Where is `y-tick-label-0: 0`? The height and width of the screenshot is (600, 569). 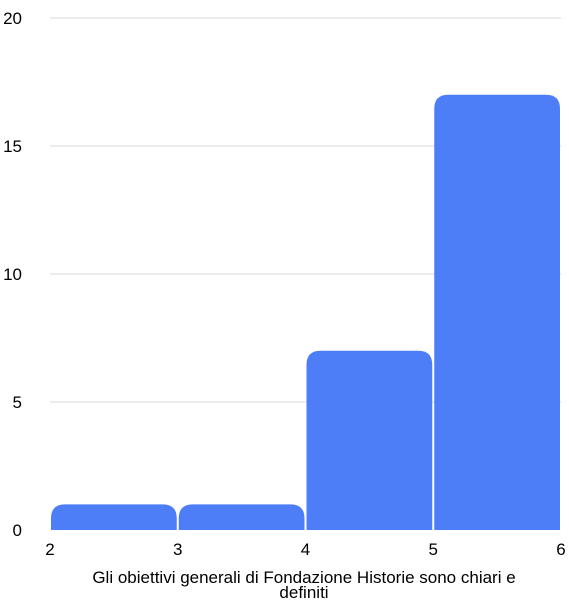
y-tick-label-0: 0 is located at coordinates (17, 530).